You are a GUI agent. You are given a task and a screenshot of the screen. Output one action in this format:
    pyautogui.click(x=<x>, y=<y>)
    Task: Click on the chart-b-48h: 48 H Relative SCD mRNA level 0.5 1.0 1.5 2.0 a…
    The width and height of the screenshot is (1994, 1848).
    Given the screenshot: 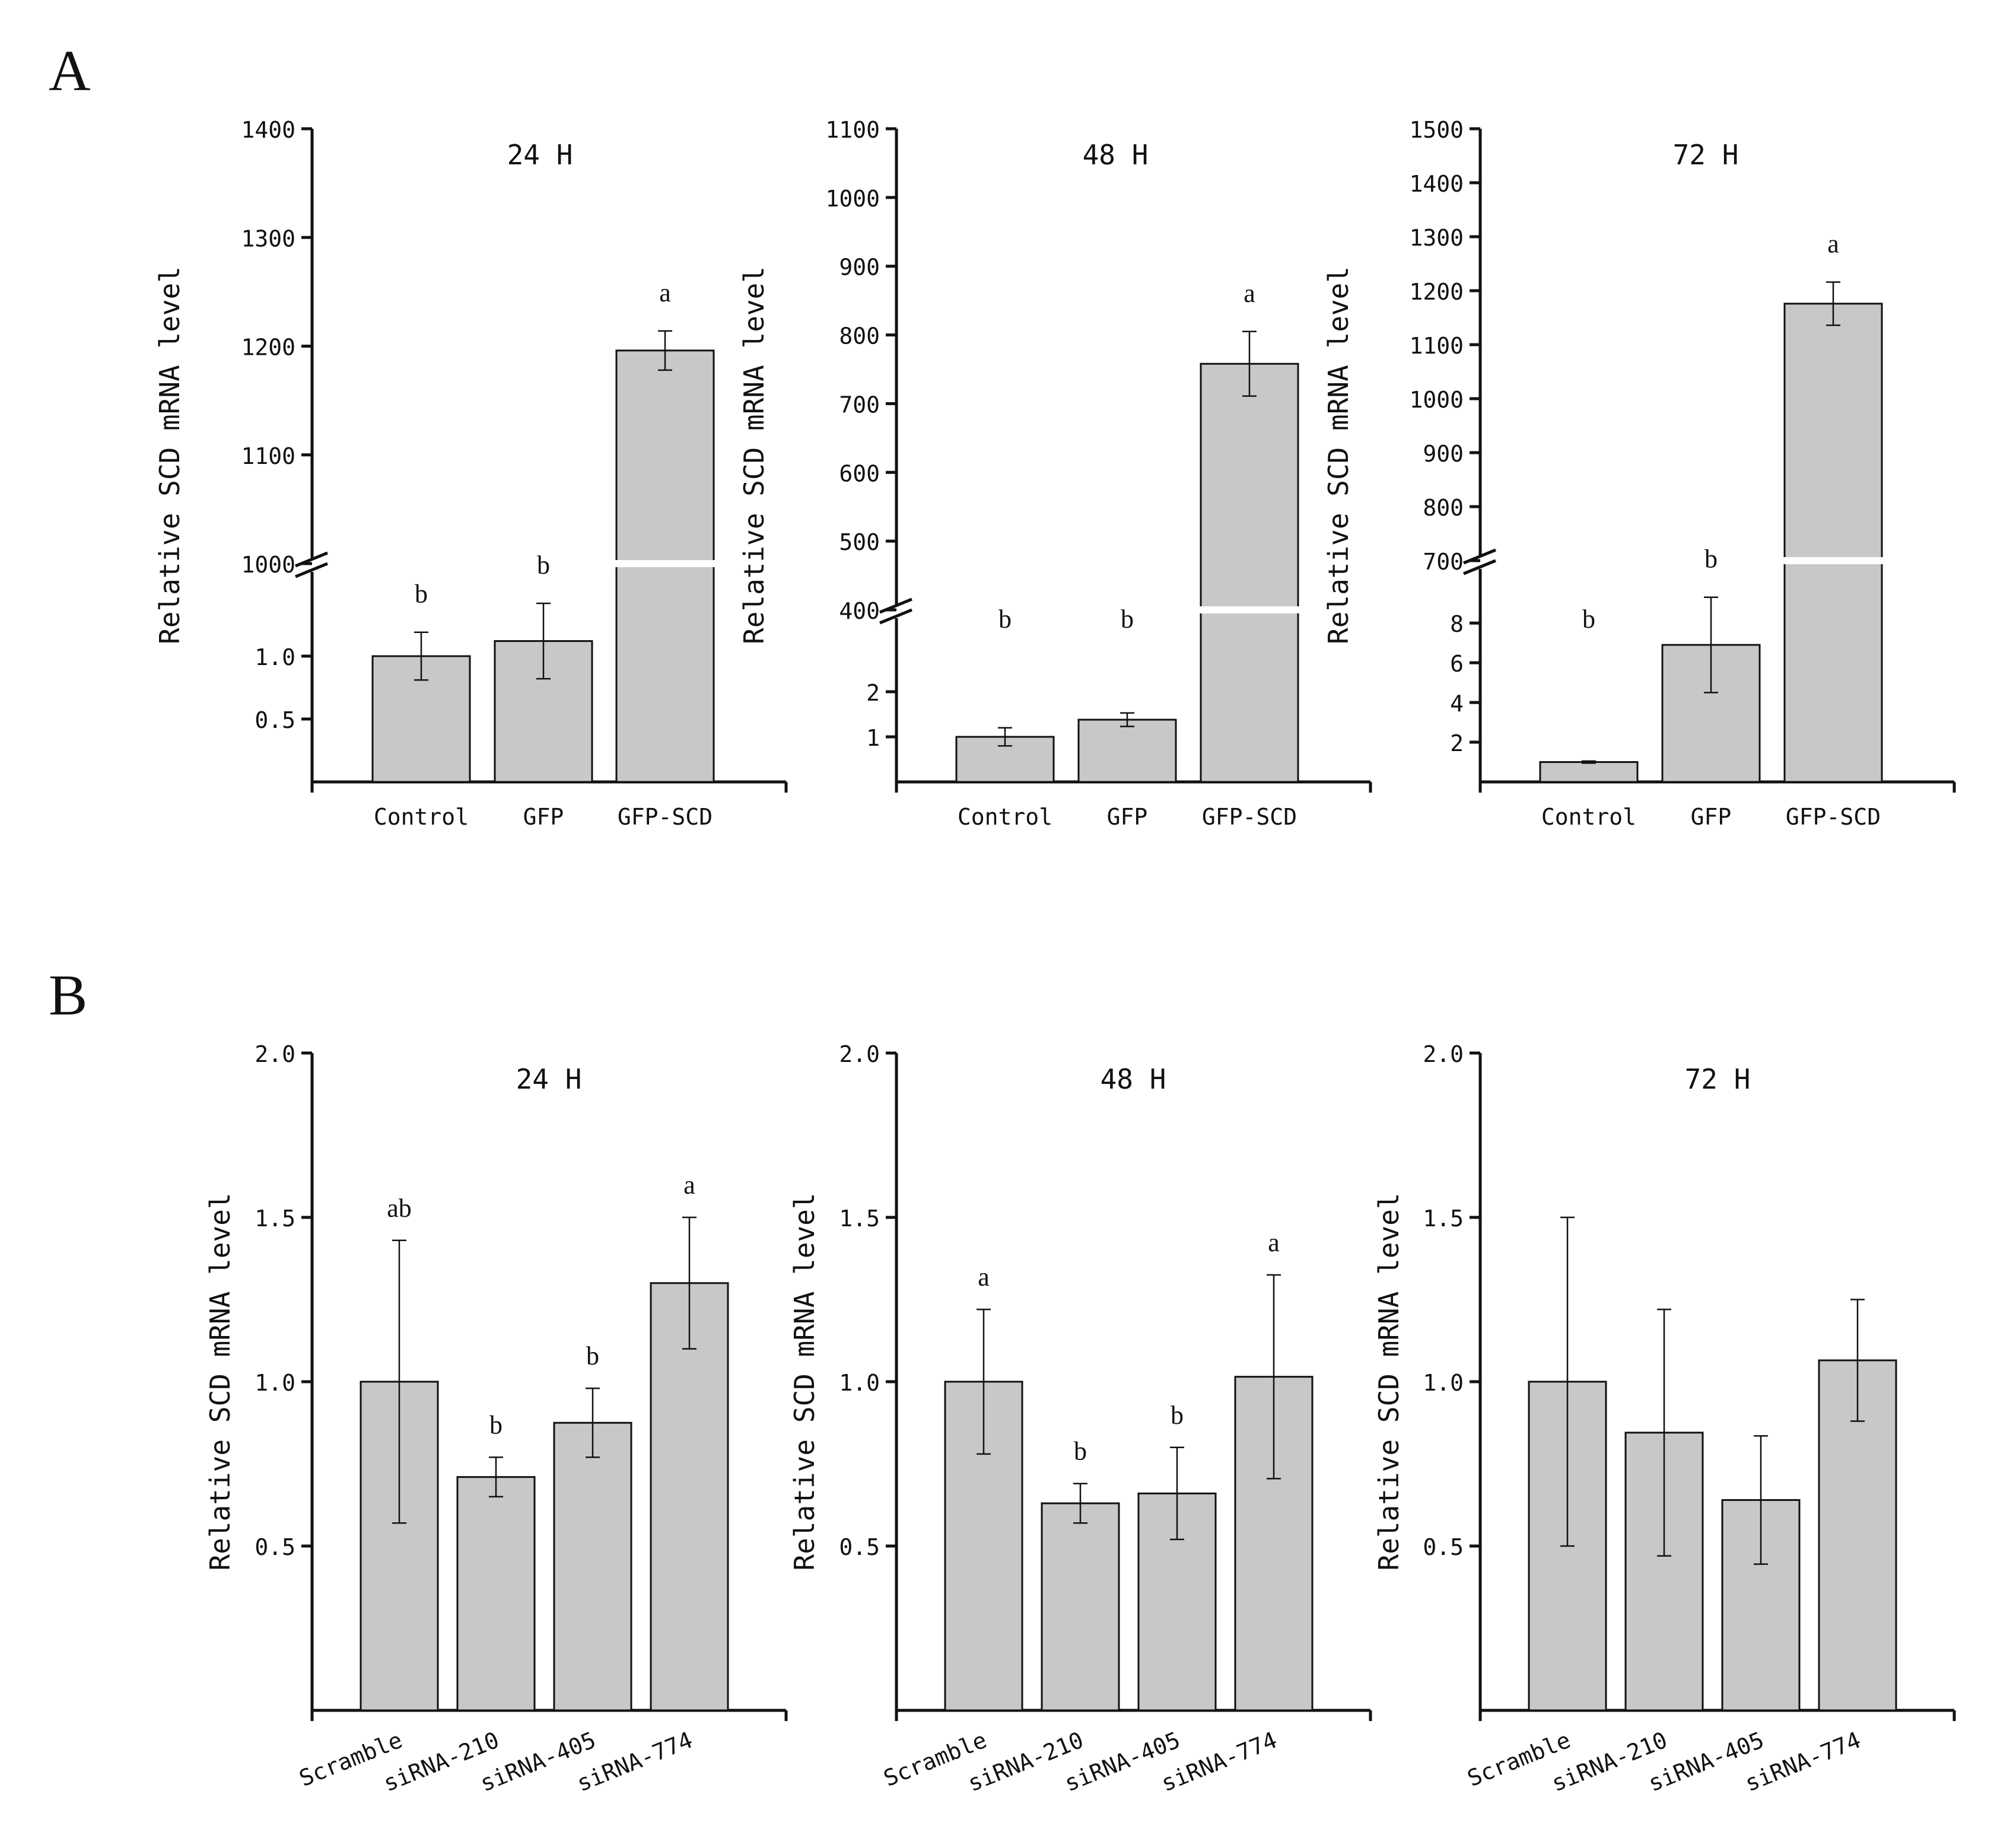 What is the action you would take?
    pyautogui.click(x=1080, y=1418)
    